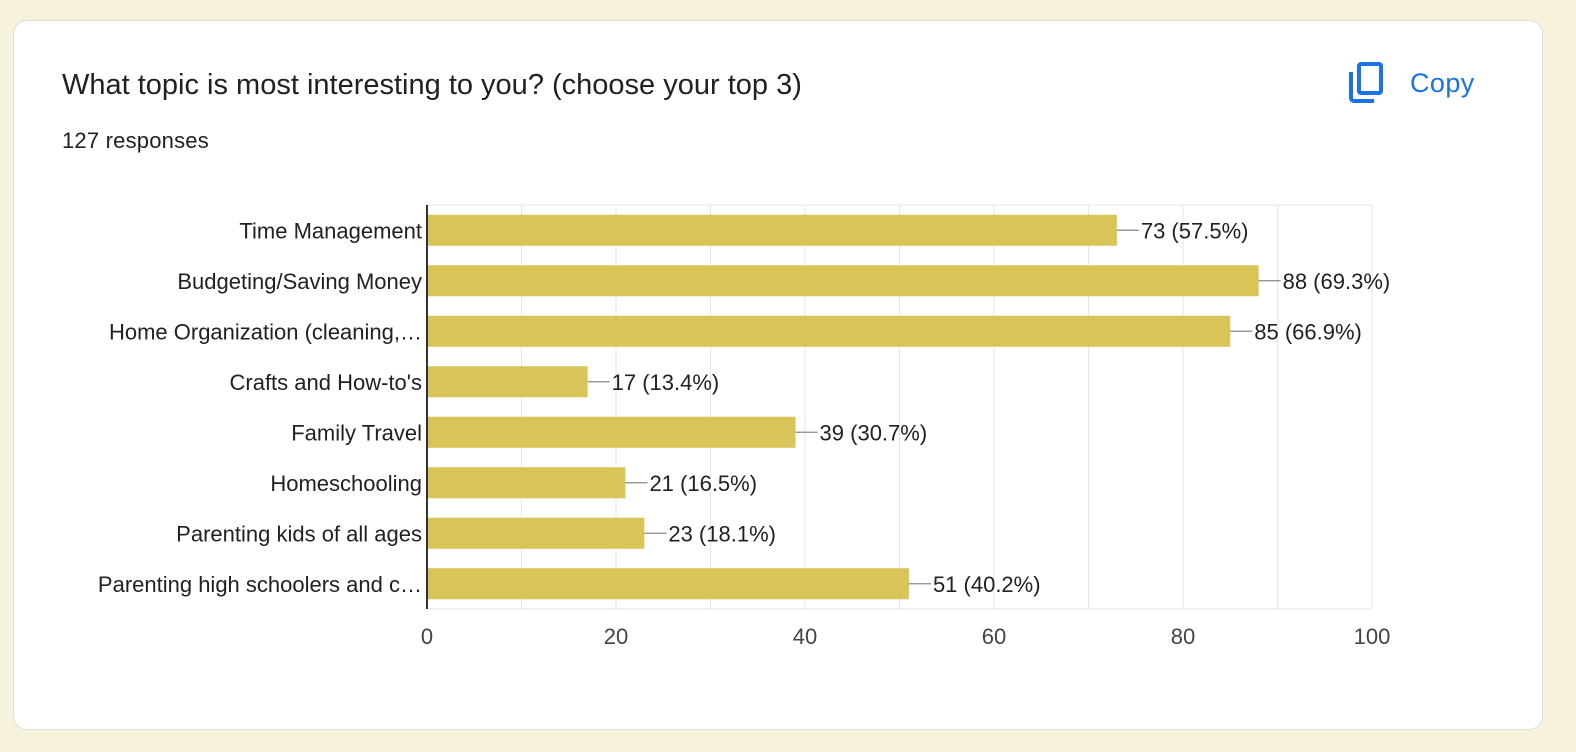 Image resolution: width=1576 pixels, height=752 pixels. What do you see at coordinates (987, 584) in the screenshot?
I see `data-label: 51 (40.2%)` at bounding box center [987, 584].